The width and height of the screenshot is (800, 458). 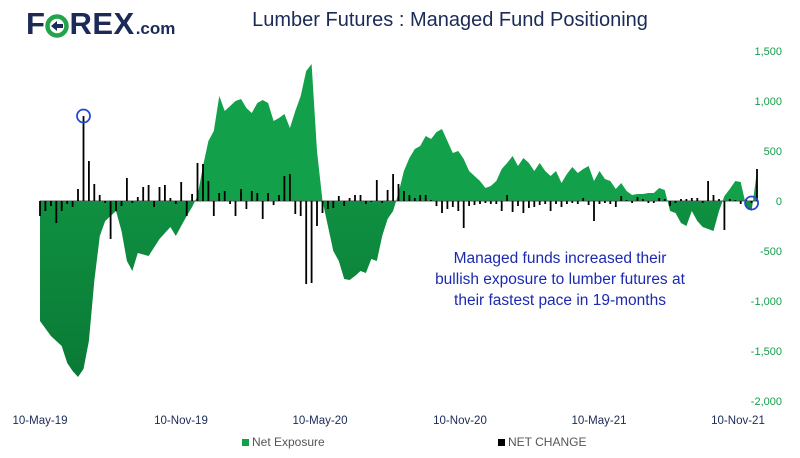 I want to click on x-tick-label: 10-May-21, so click(x=599, y=421).